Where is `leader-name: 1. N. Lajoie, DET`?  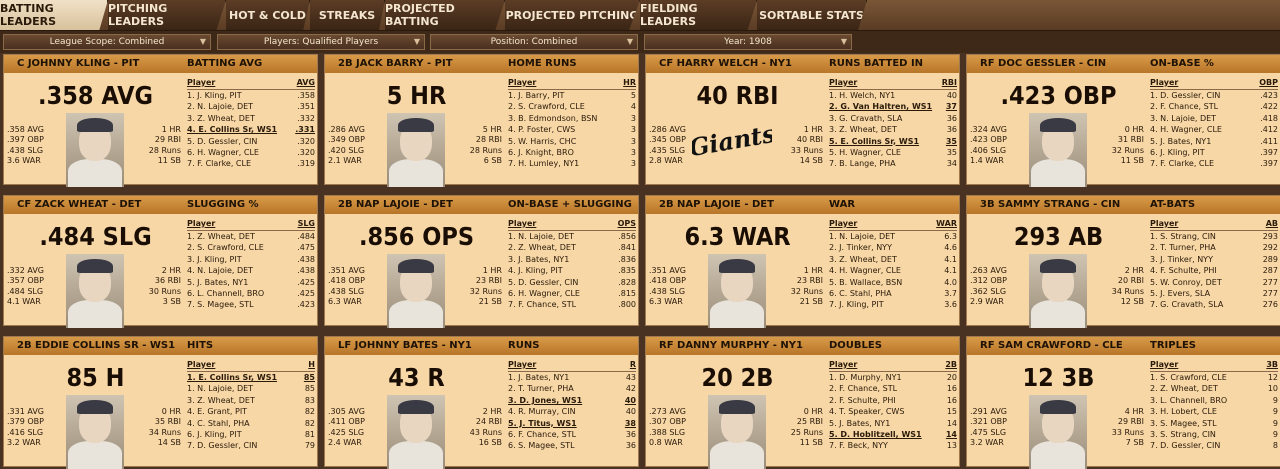 leader-name: 1. N. Lajoie, DET is located at coordinates (862, 236).